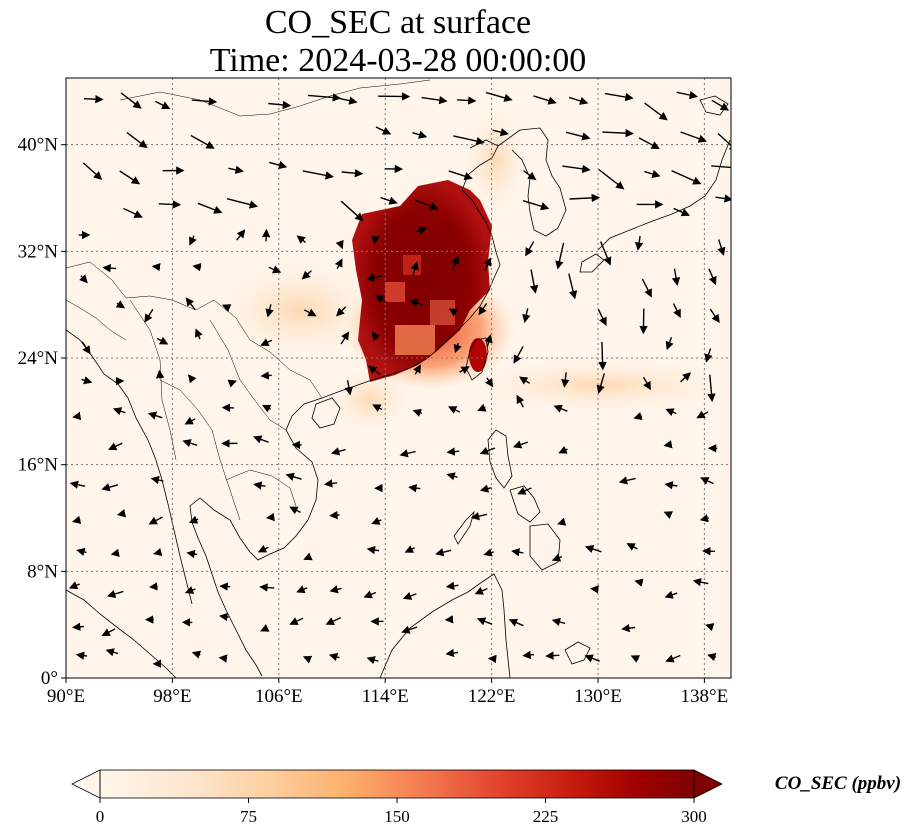  What do you see at coordinates (478, 355) in the screenshot?
I see `taiwan-concentration` at bounding box center [478, 355].